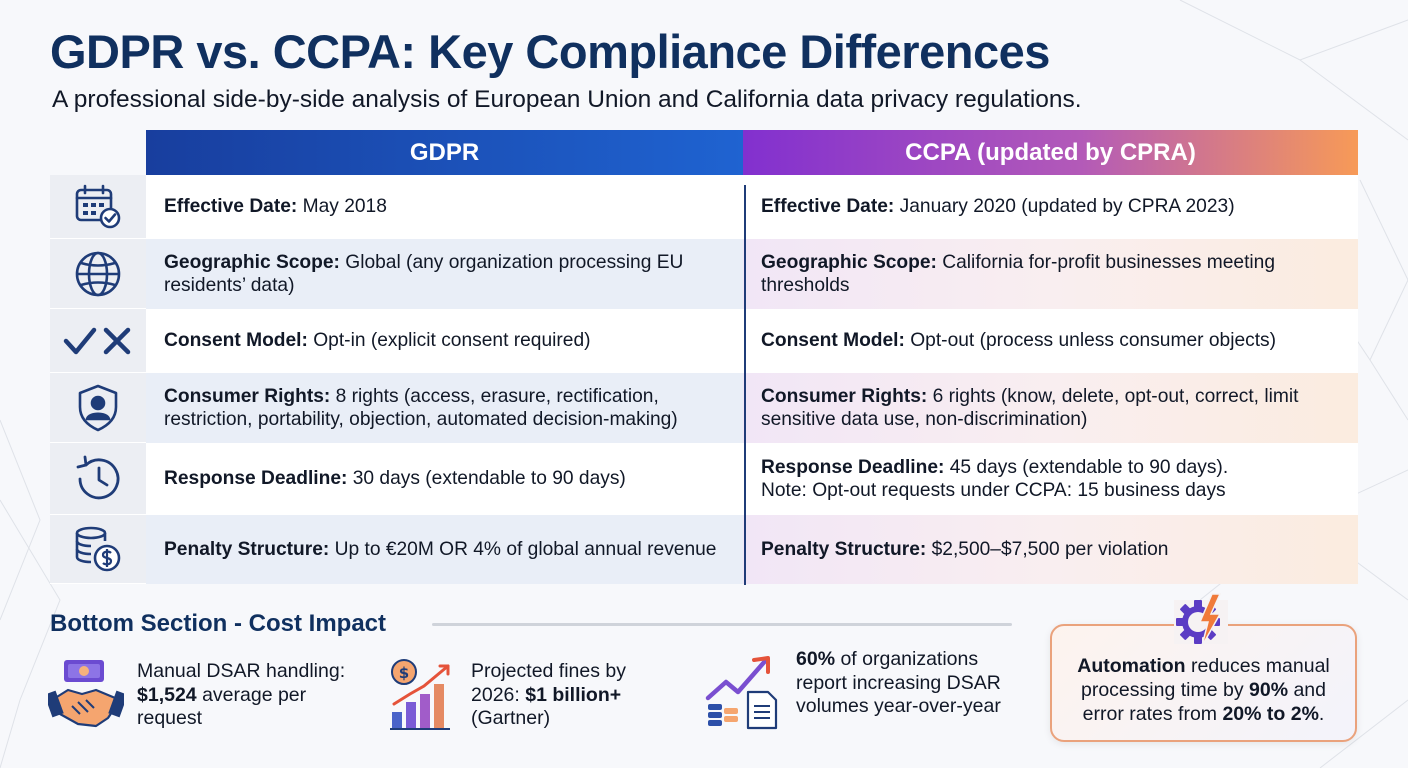 The width and height of the screenshot is (1408, 768). Describe the element at coordinates (98, 549) in the screenshot. I see `coins-dollar-icon` at that location.